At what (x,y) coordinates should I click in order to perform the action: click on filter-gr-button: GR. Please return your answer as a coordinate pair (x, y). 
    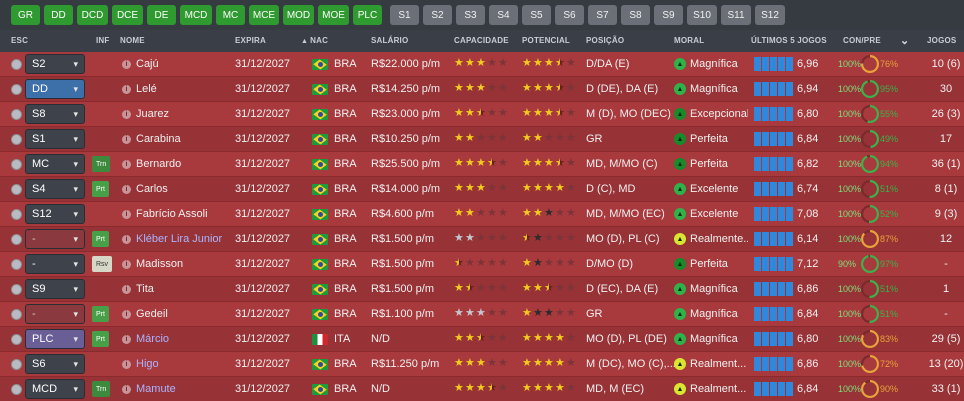
    Looking at the image, I should click on (25, 15).